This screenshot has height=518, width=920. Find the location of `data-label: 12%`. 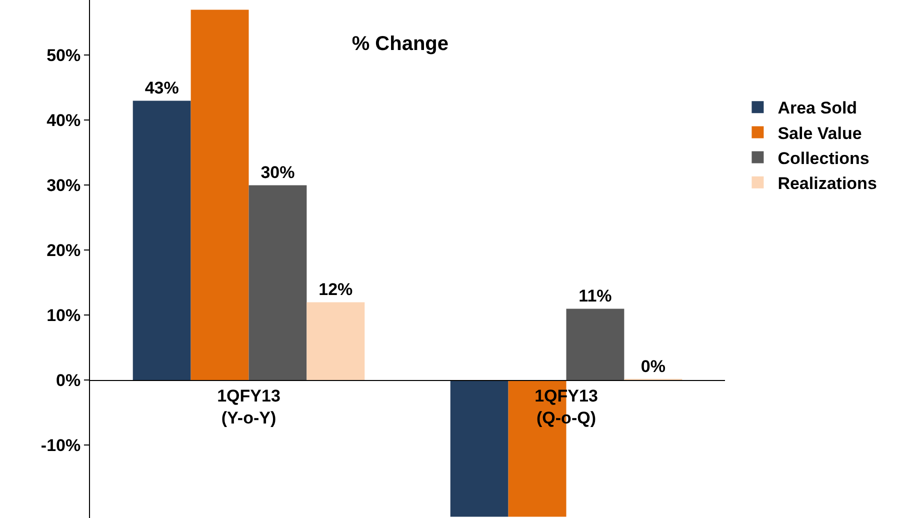

data-label: 12% is located at coordinates (335, 290).